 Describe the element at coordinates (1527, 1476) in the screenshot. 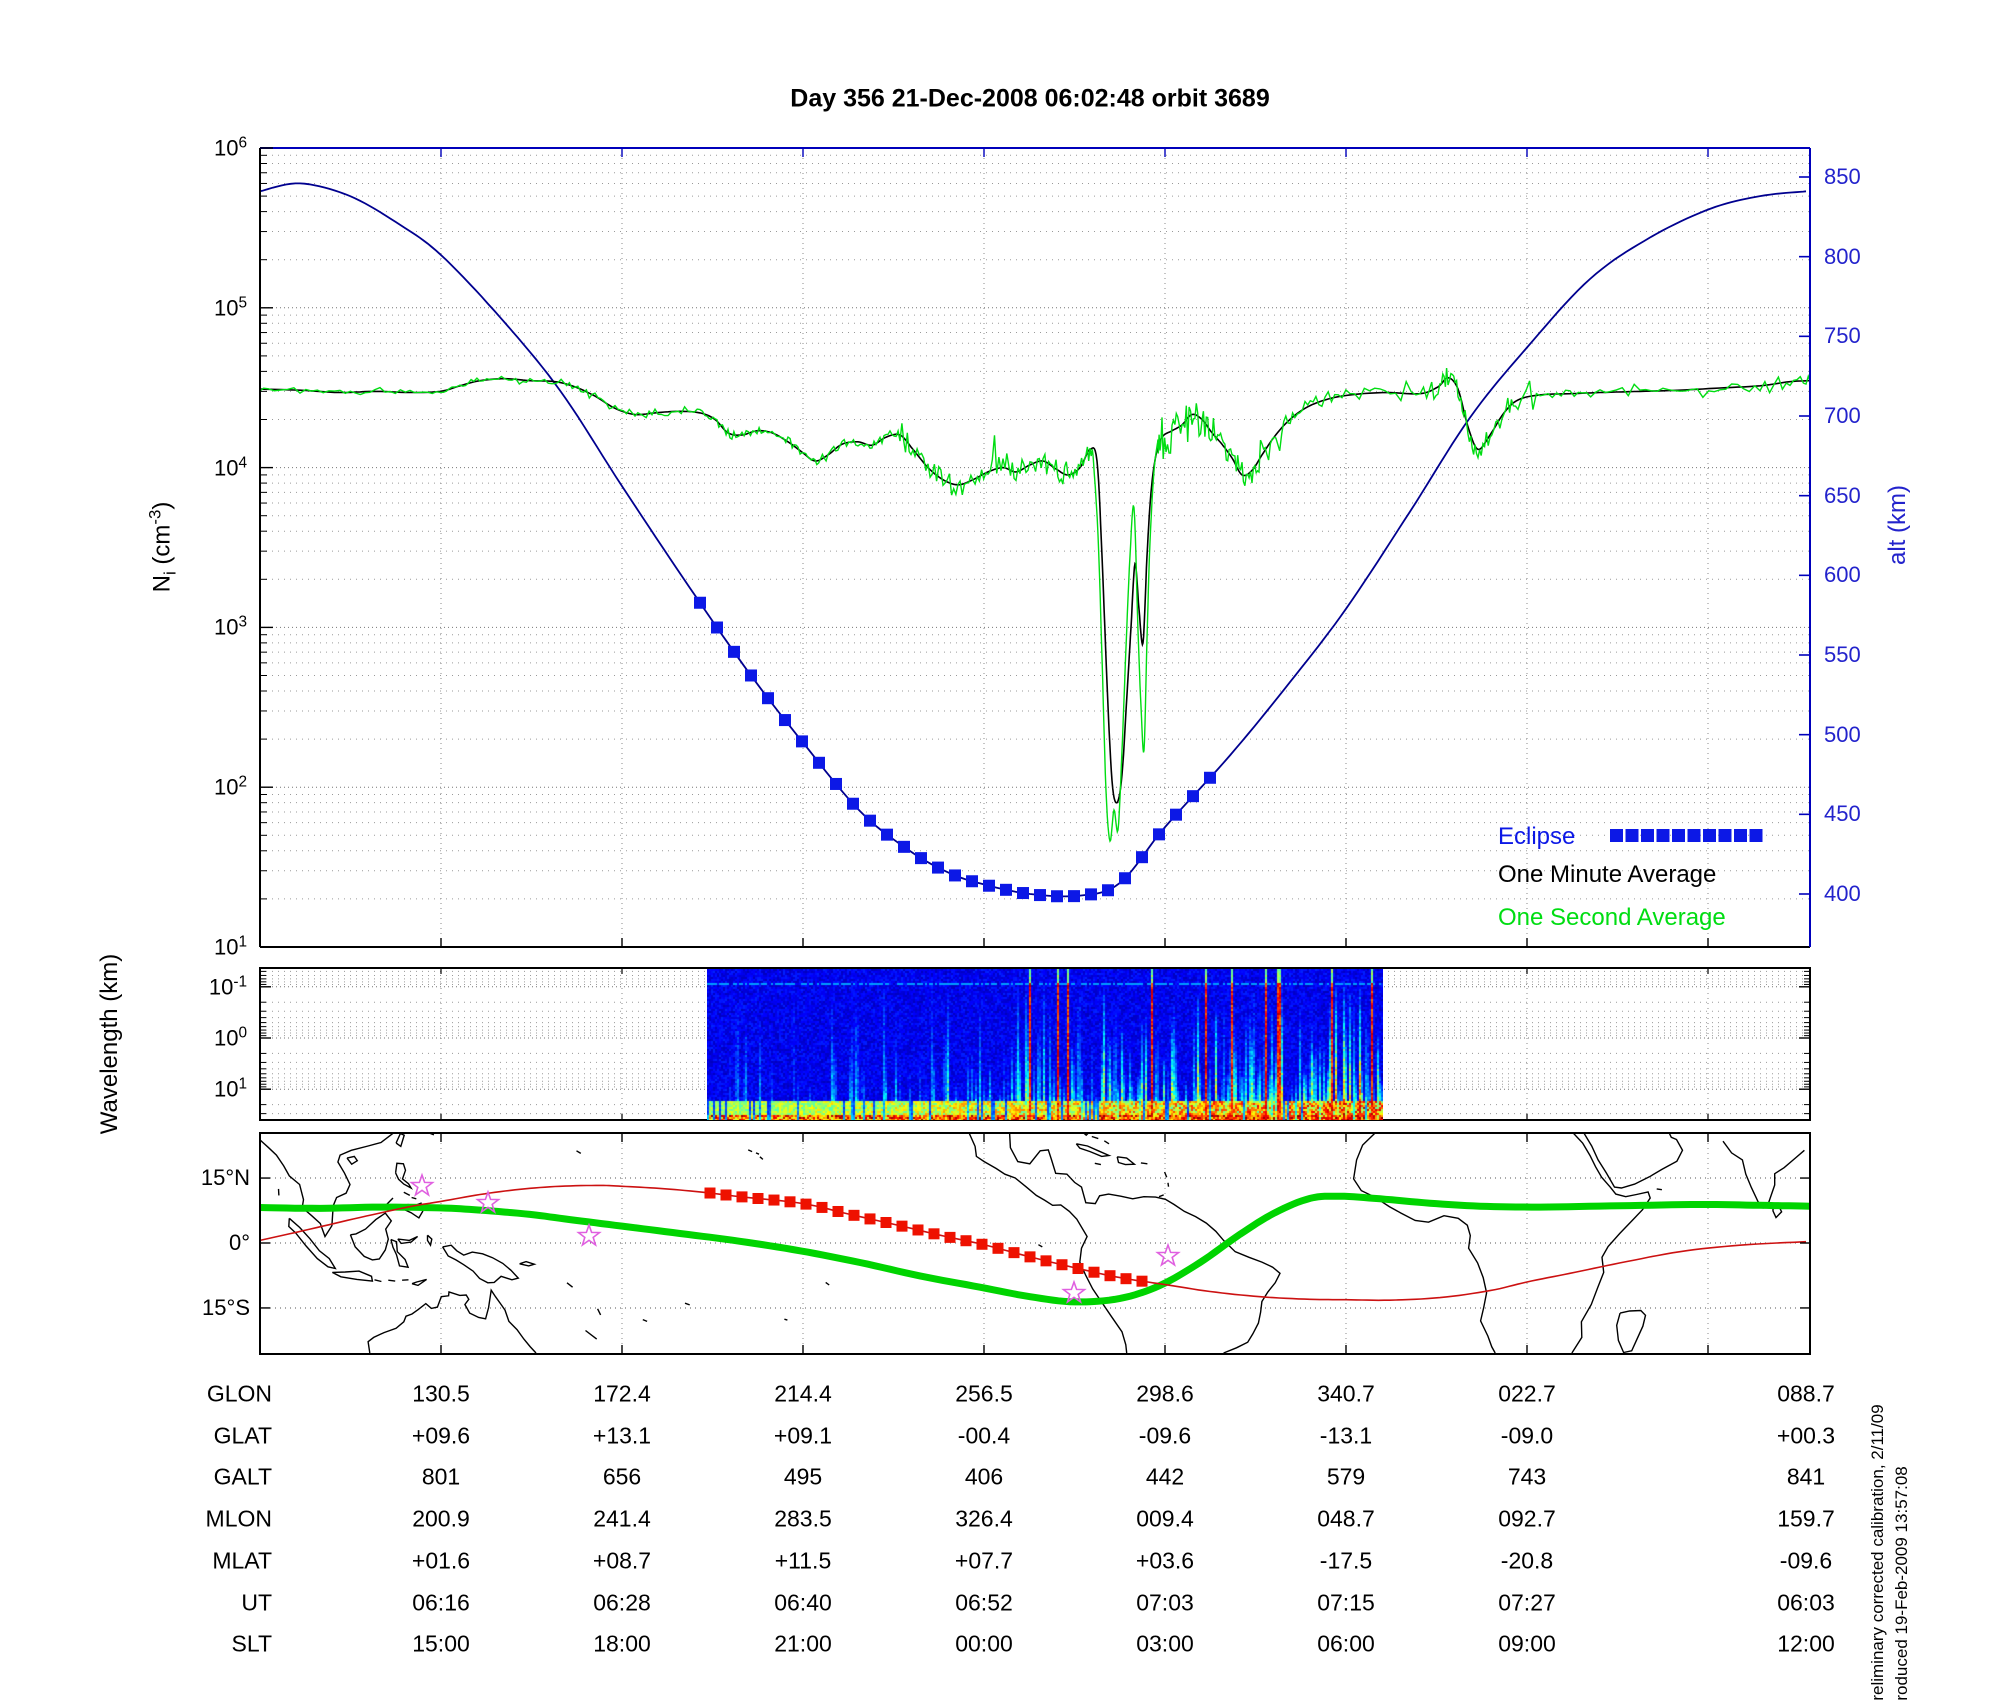

I see `table-cell: 743` at that location.